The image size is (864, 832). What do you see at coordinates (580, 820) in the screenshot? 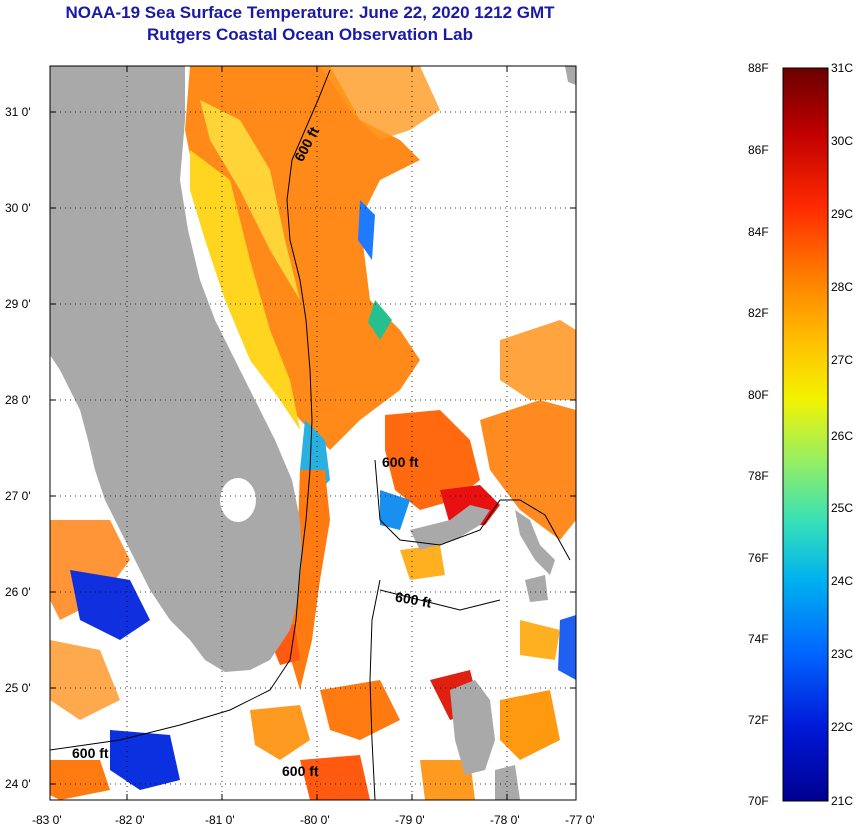
I see `lon-label: -77 0'` at bounding box center [580, 820].